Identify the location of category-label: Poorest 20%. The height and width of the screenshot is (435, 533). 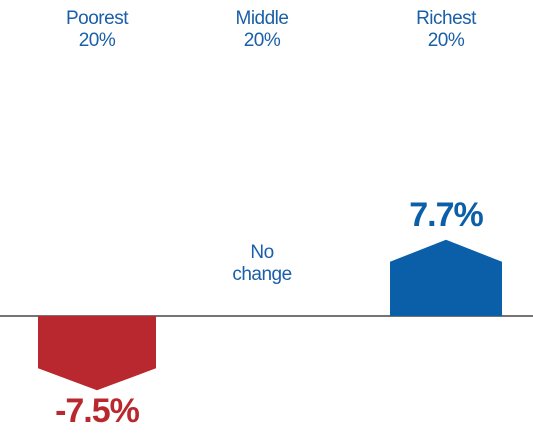
(97, 29).